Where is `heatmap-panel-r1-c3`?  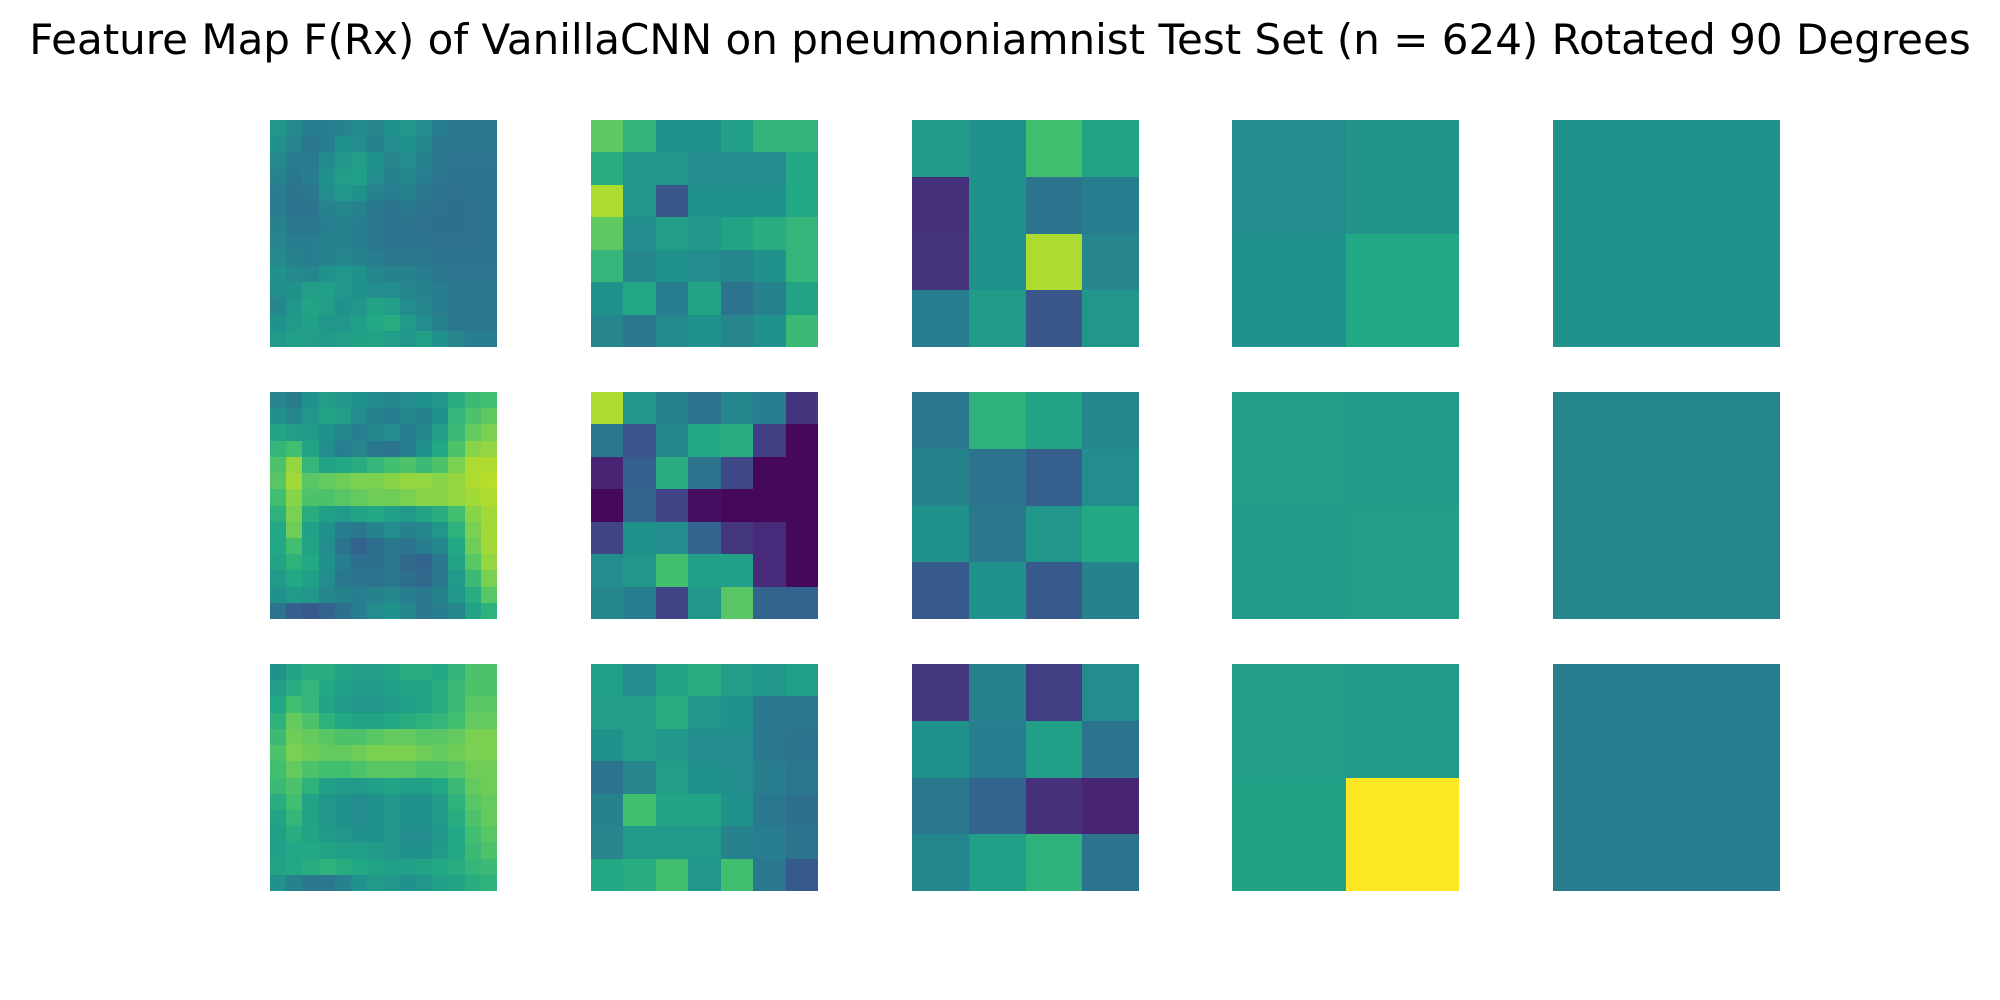 heatmap-panel-r1-c3 is located at coordinates (1345, 505).